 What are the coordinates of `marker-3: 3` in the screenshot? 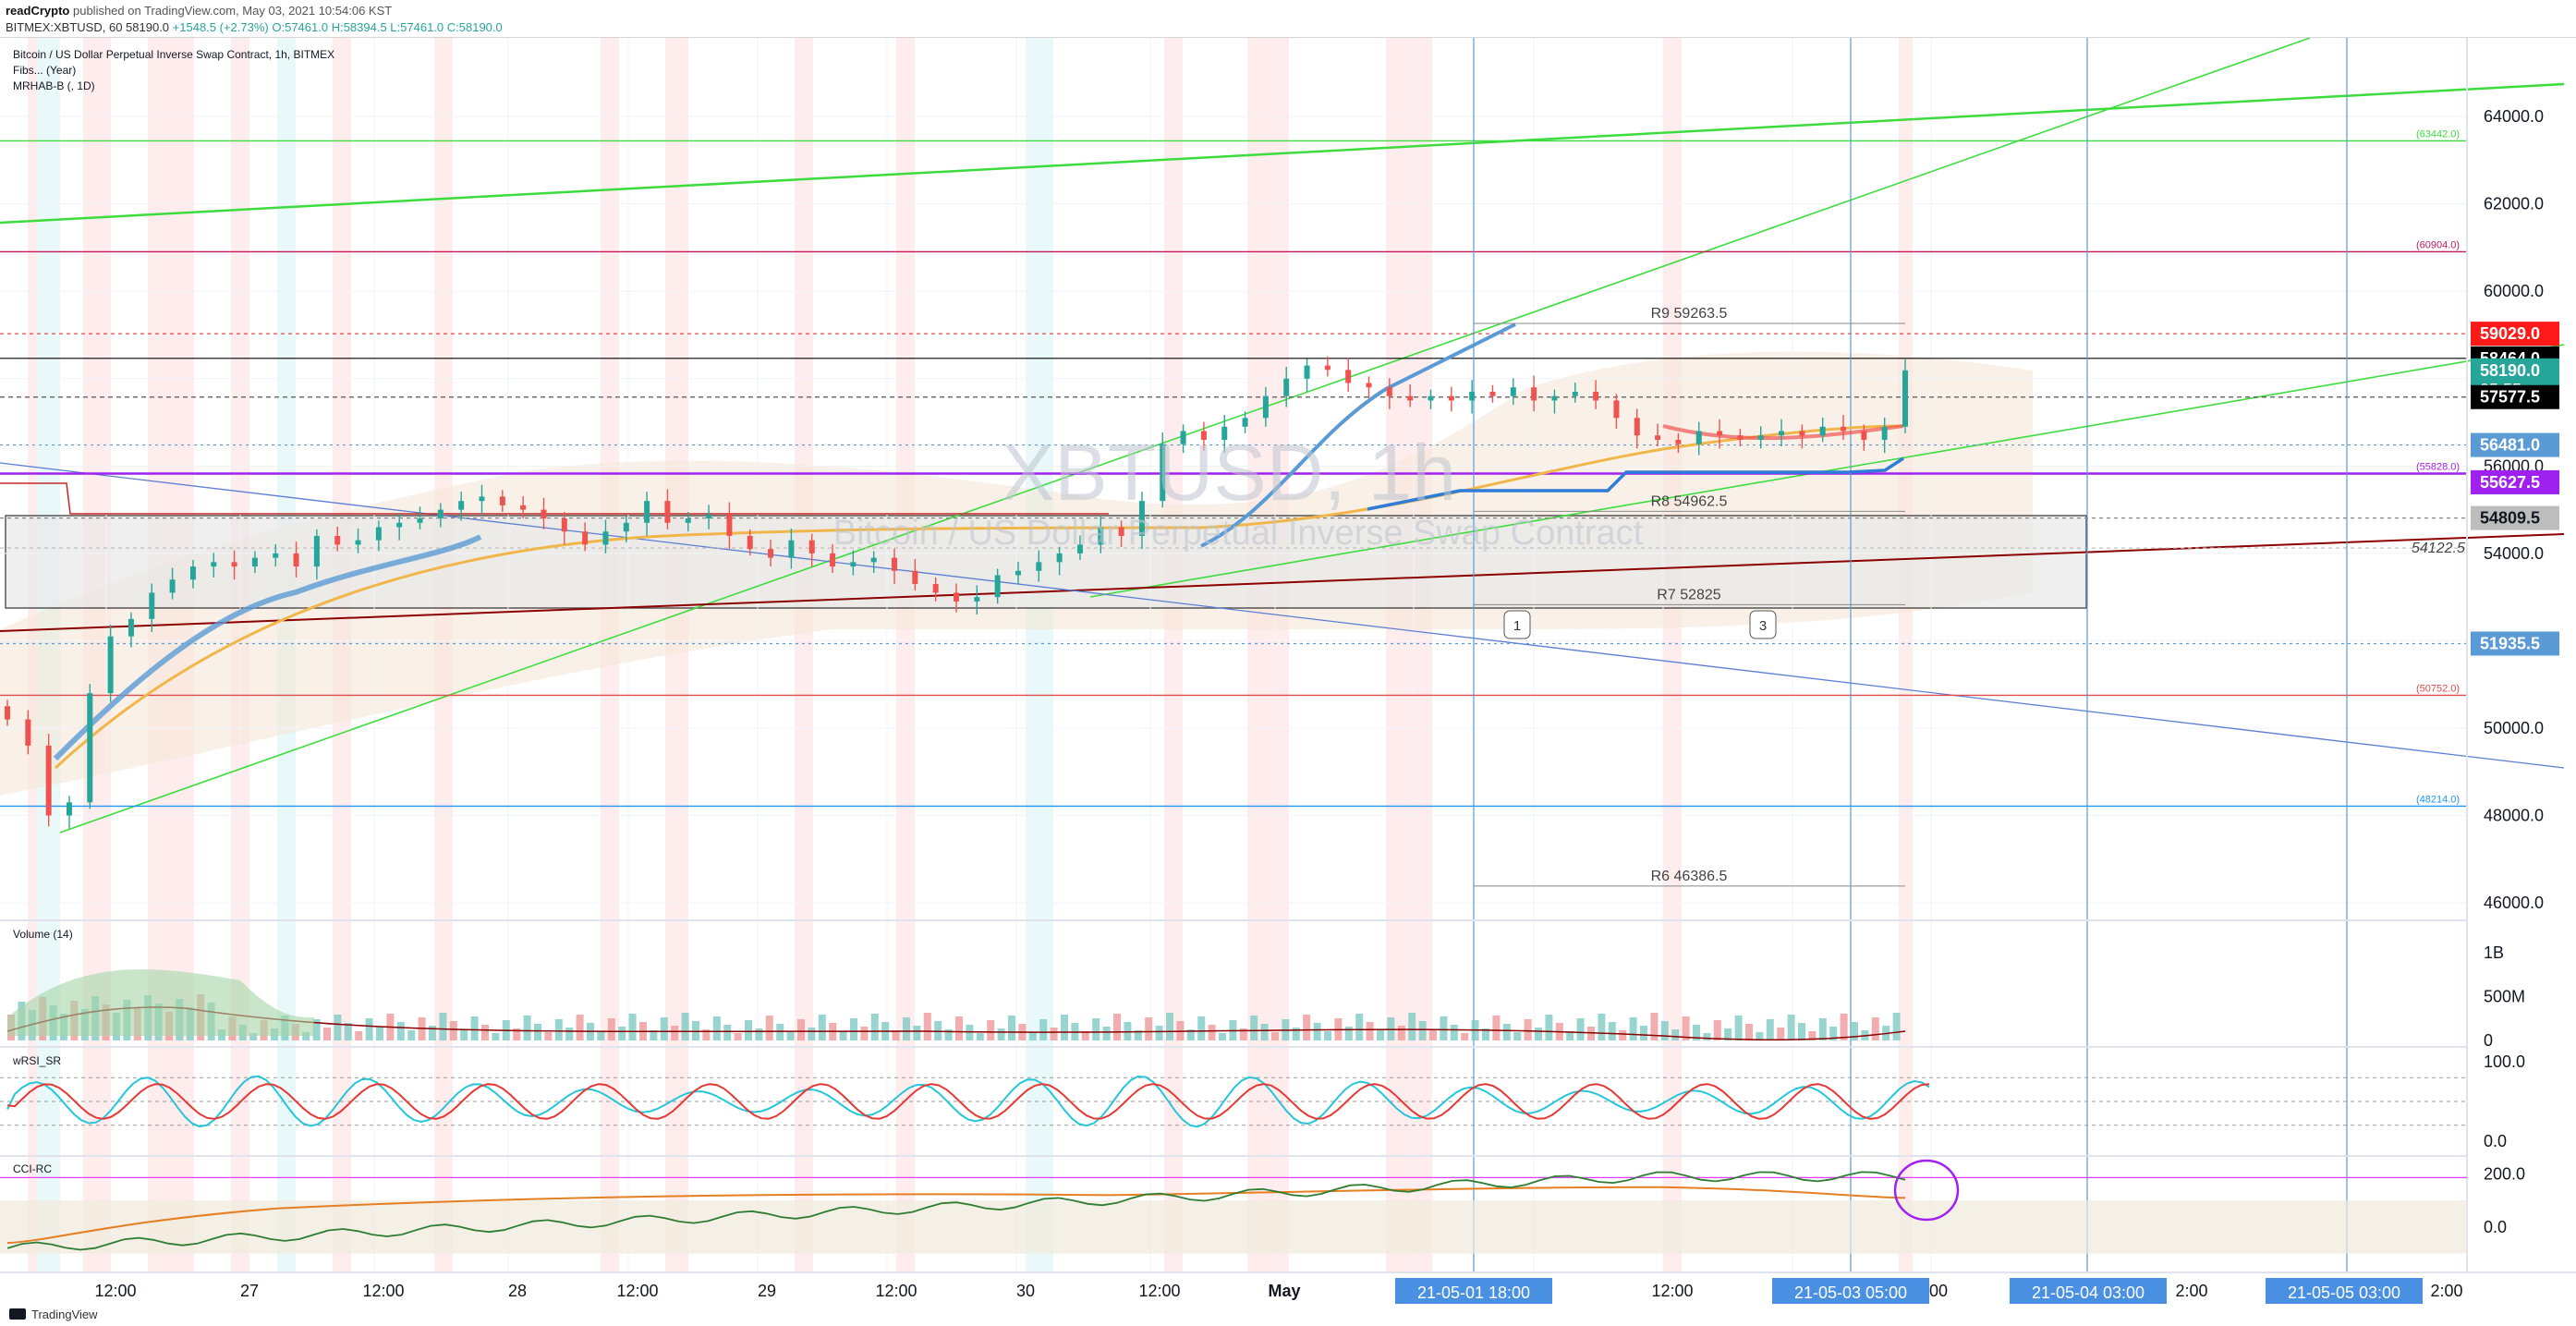 It's located at (1763, 624).